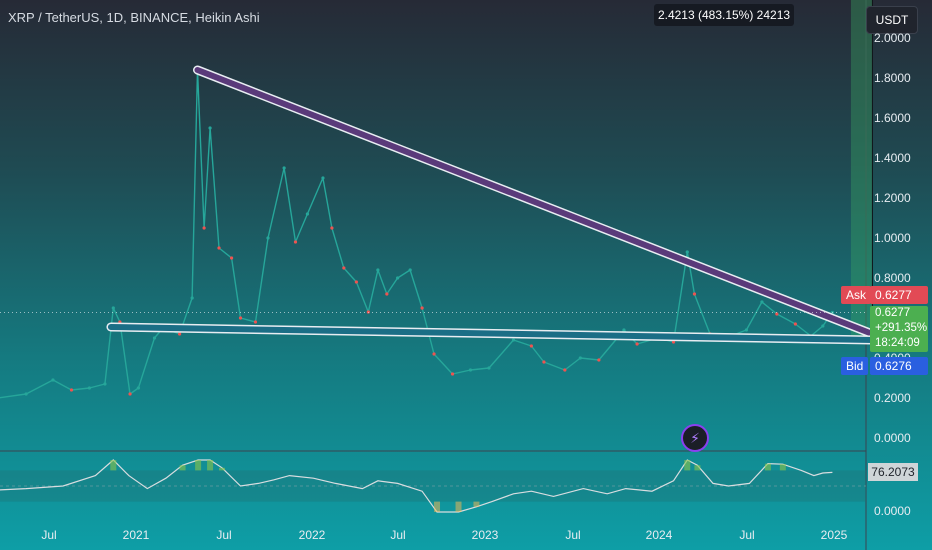 The height and width of the screenshot is (550, 932). Describe the element at coordinates (485, 535) in the screenshot. I see `x-tick-label: 2023` at that location.